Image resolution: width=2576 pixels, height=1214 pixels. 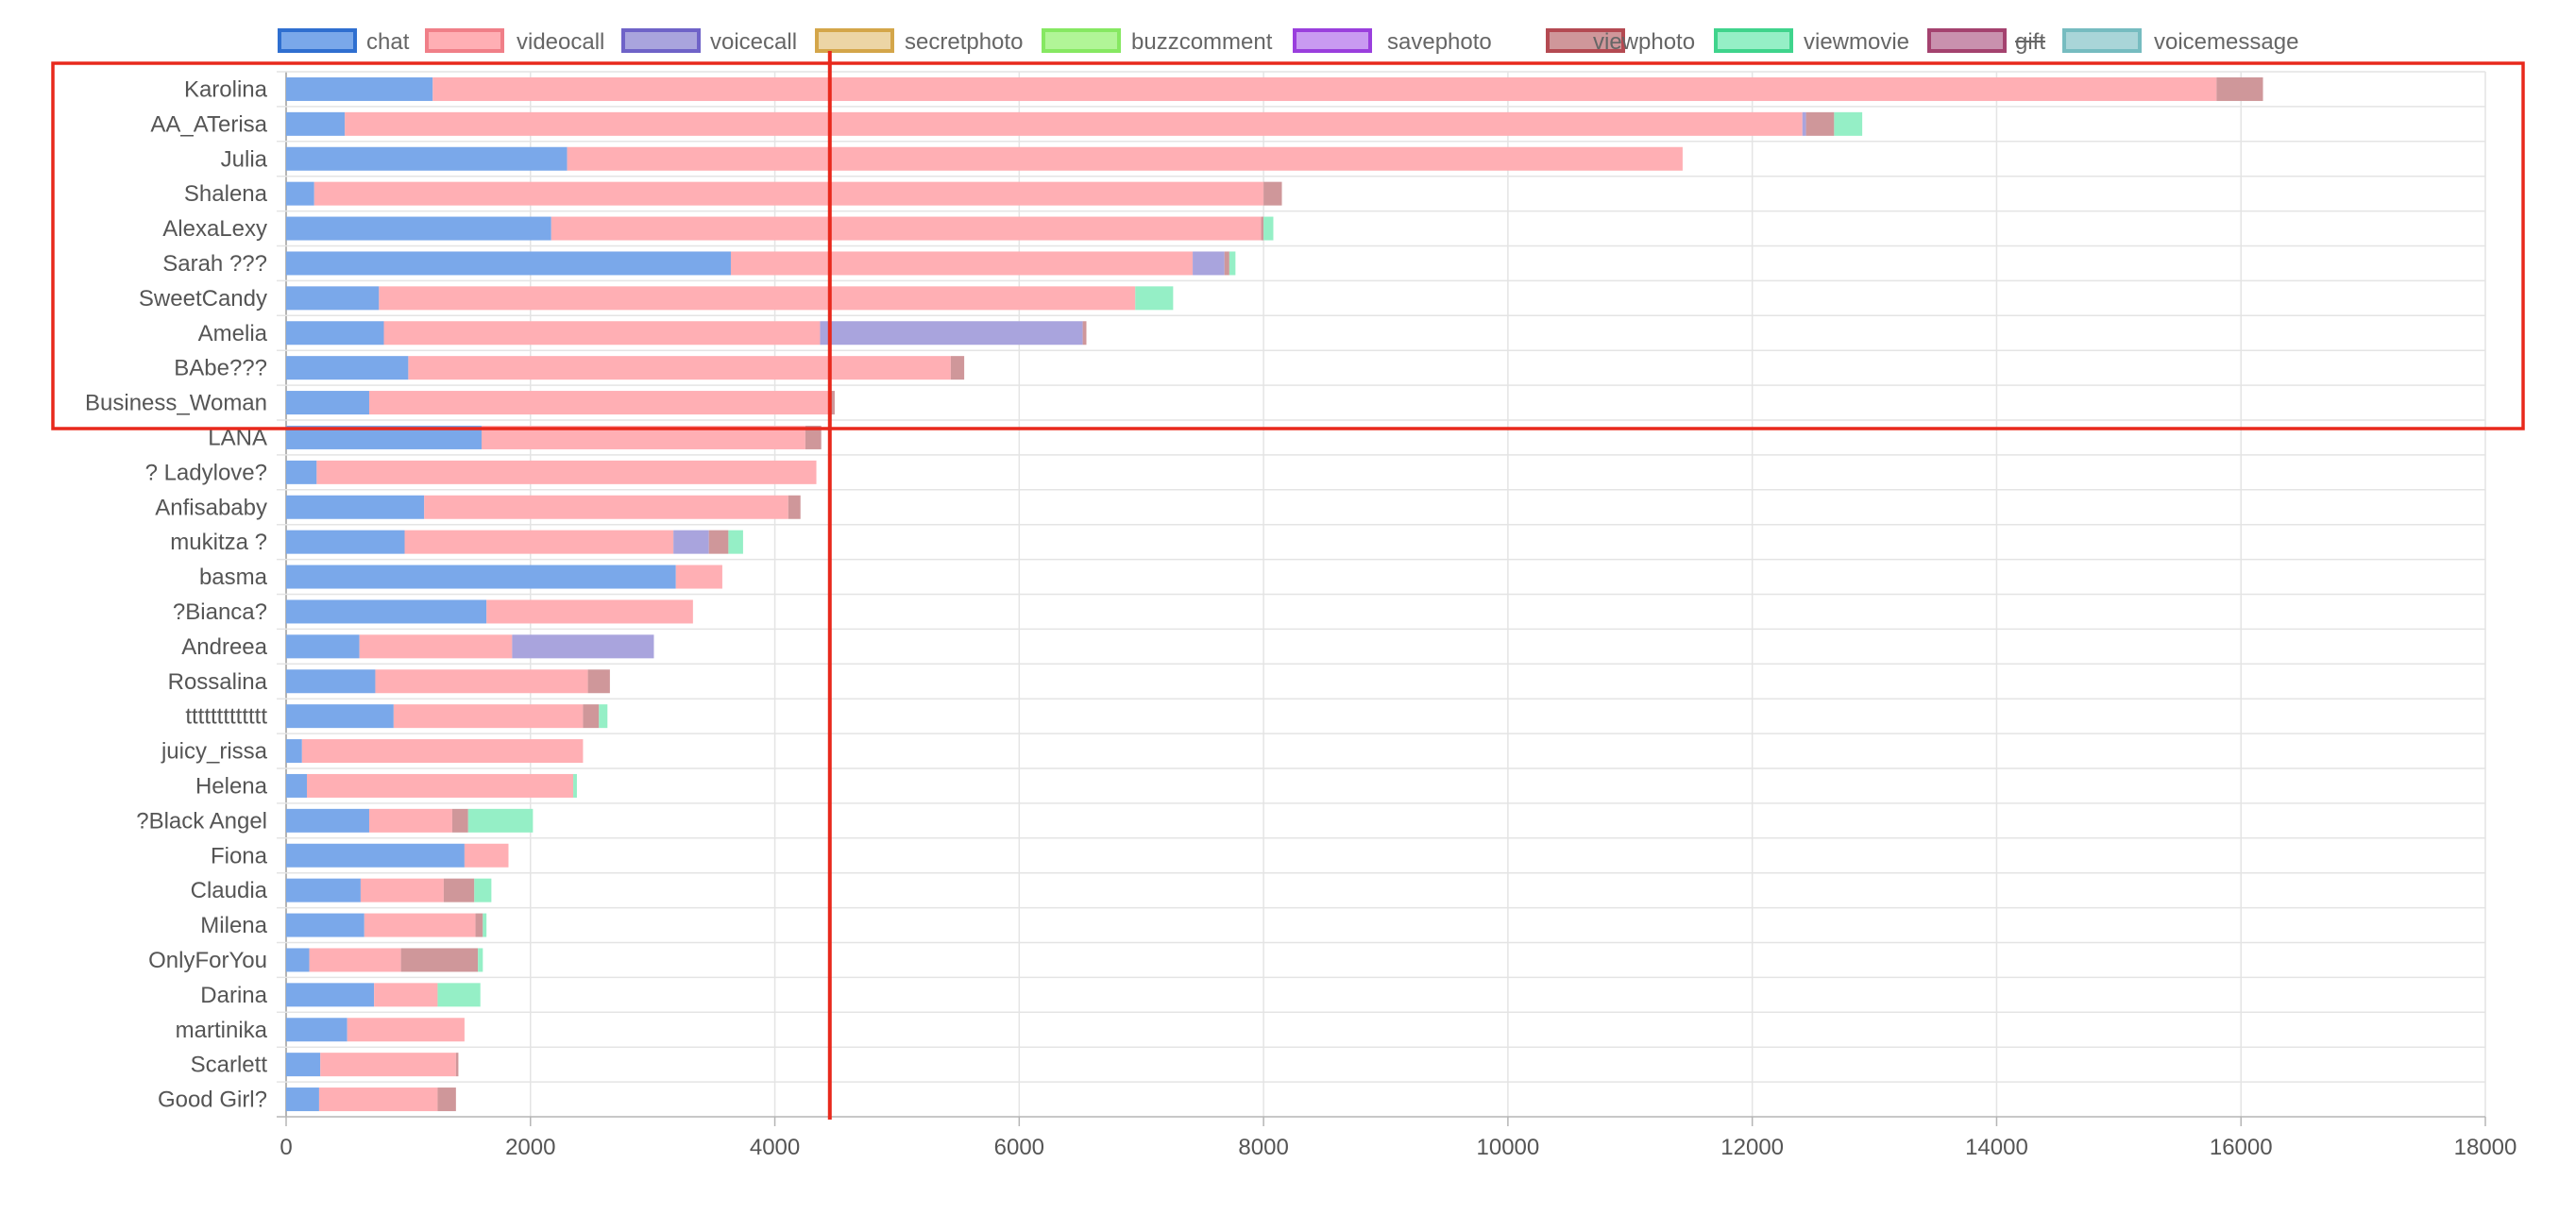 I want to click on legend-item-buzzcomment: buzzcomment, so click(x=1157, y=41).